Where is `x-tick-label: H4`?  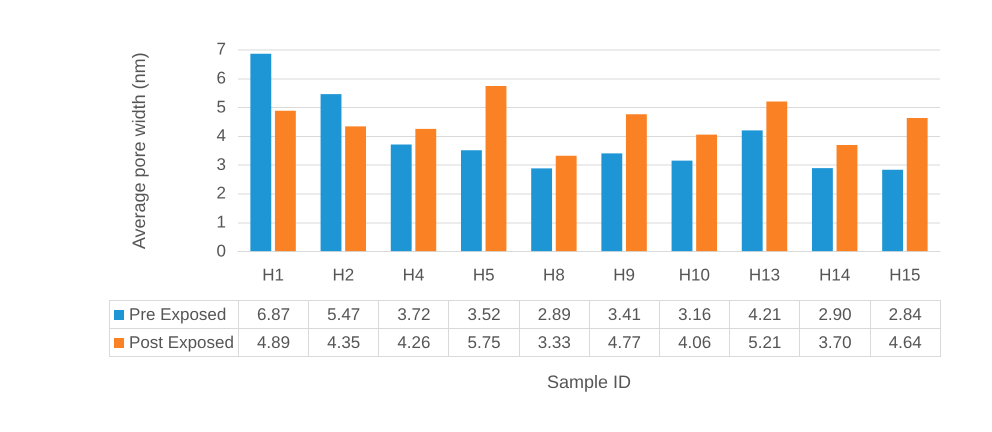 x-tick-label: H4 is located at coordinates (413, 274).